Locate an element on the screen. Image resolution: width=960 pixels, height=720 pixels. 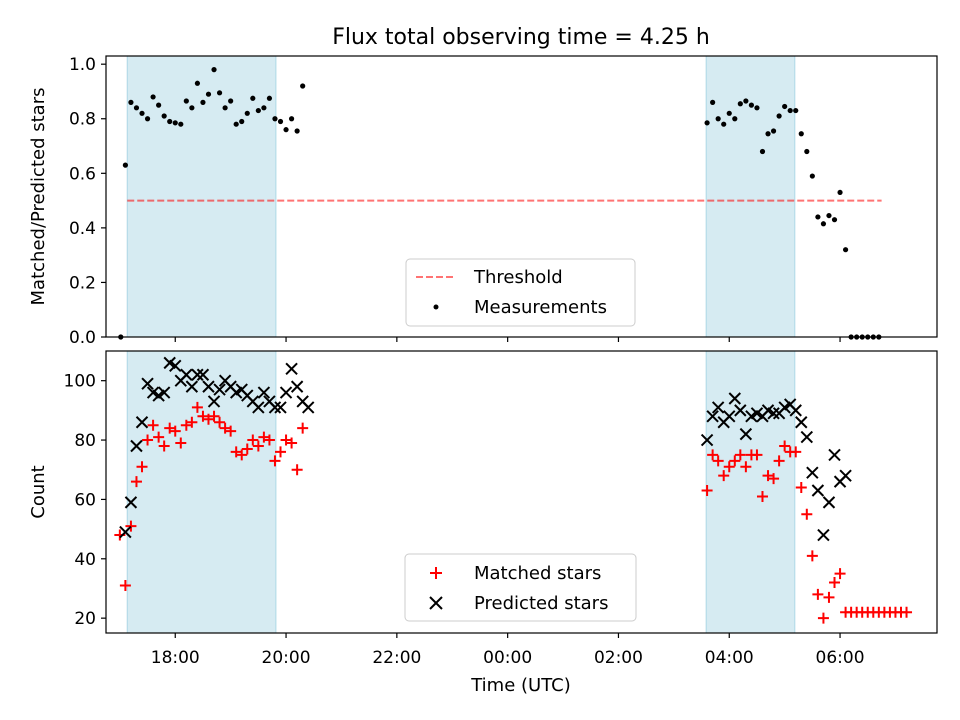
ratio-legend: Threshold Measurements is located at coordinates (520, 292).